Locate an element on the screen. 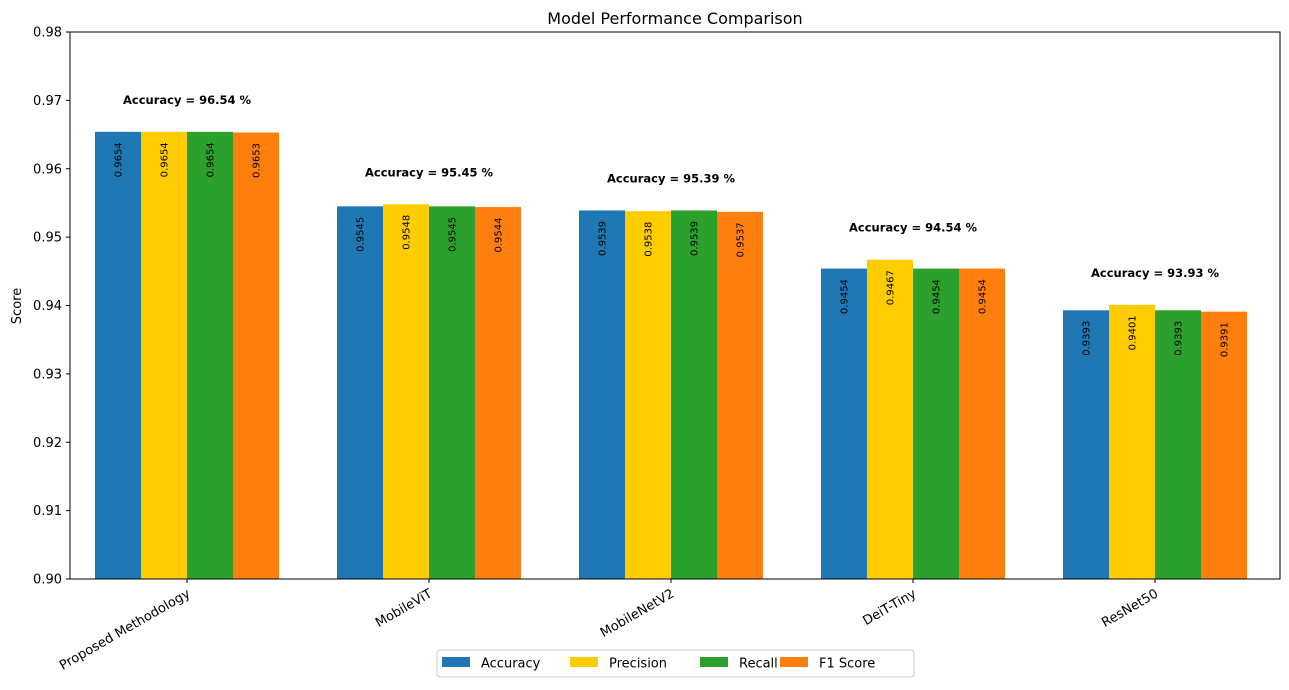 The image size is (1289, 690). legend: Accuracy Precision Recall F1 Score is located at coordinates (675, 663).